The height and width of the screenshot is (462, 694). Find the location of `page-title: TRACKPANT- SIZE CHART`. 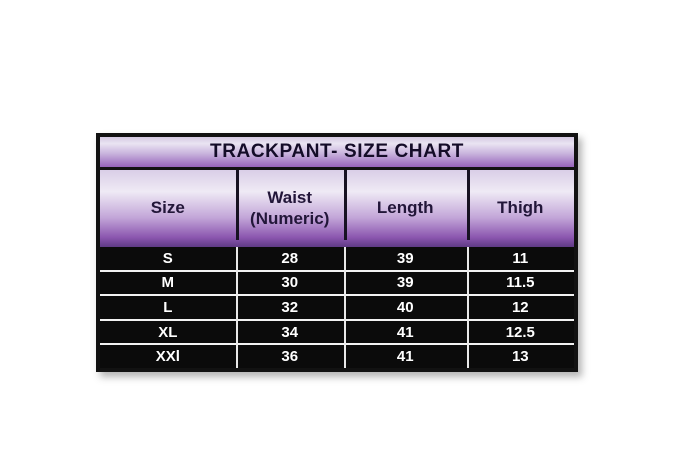

page-title: TRACKPANT- SIZE CHART is located at coordinates (337, 151).